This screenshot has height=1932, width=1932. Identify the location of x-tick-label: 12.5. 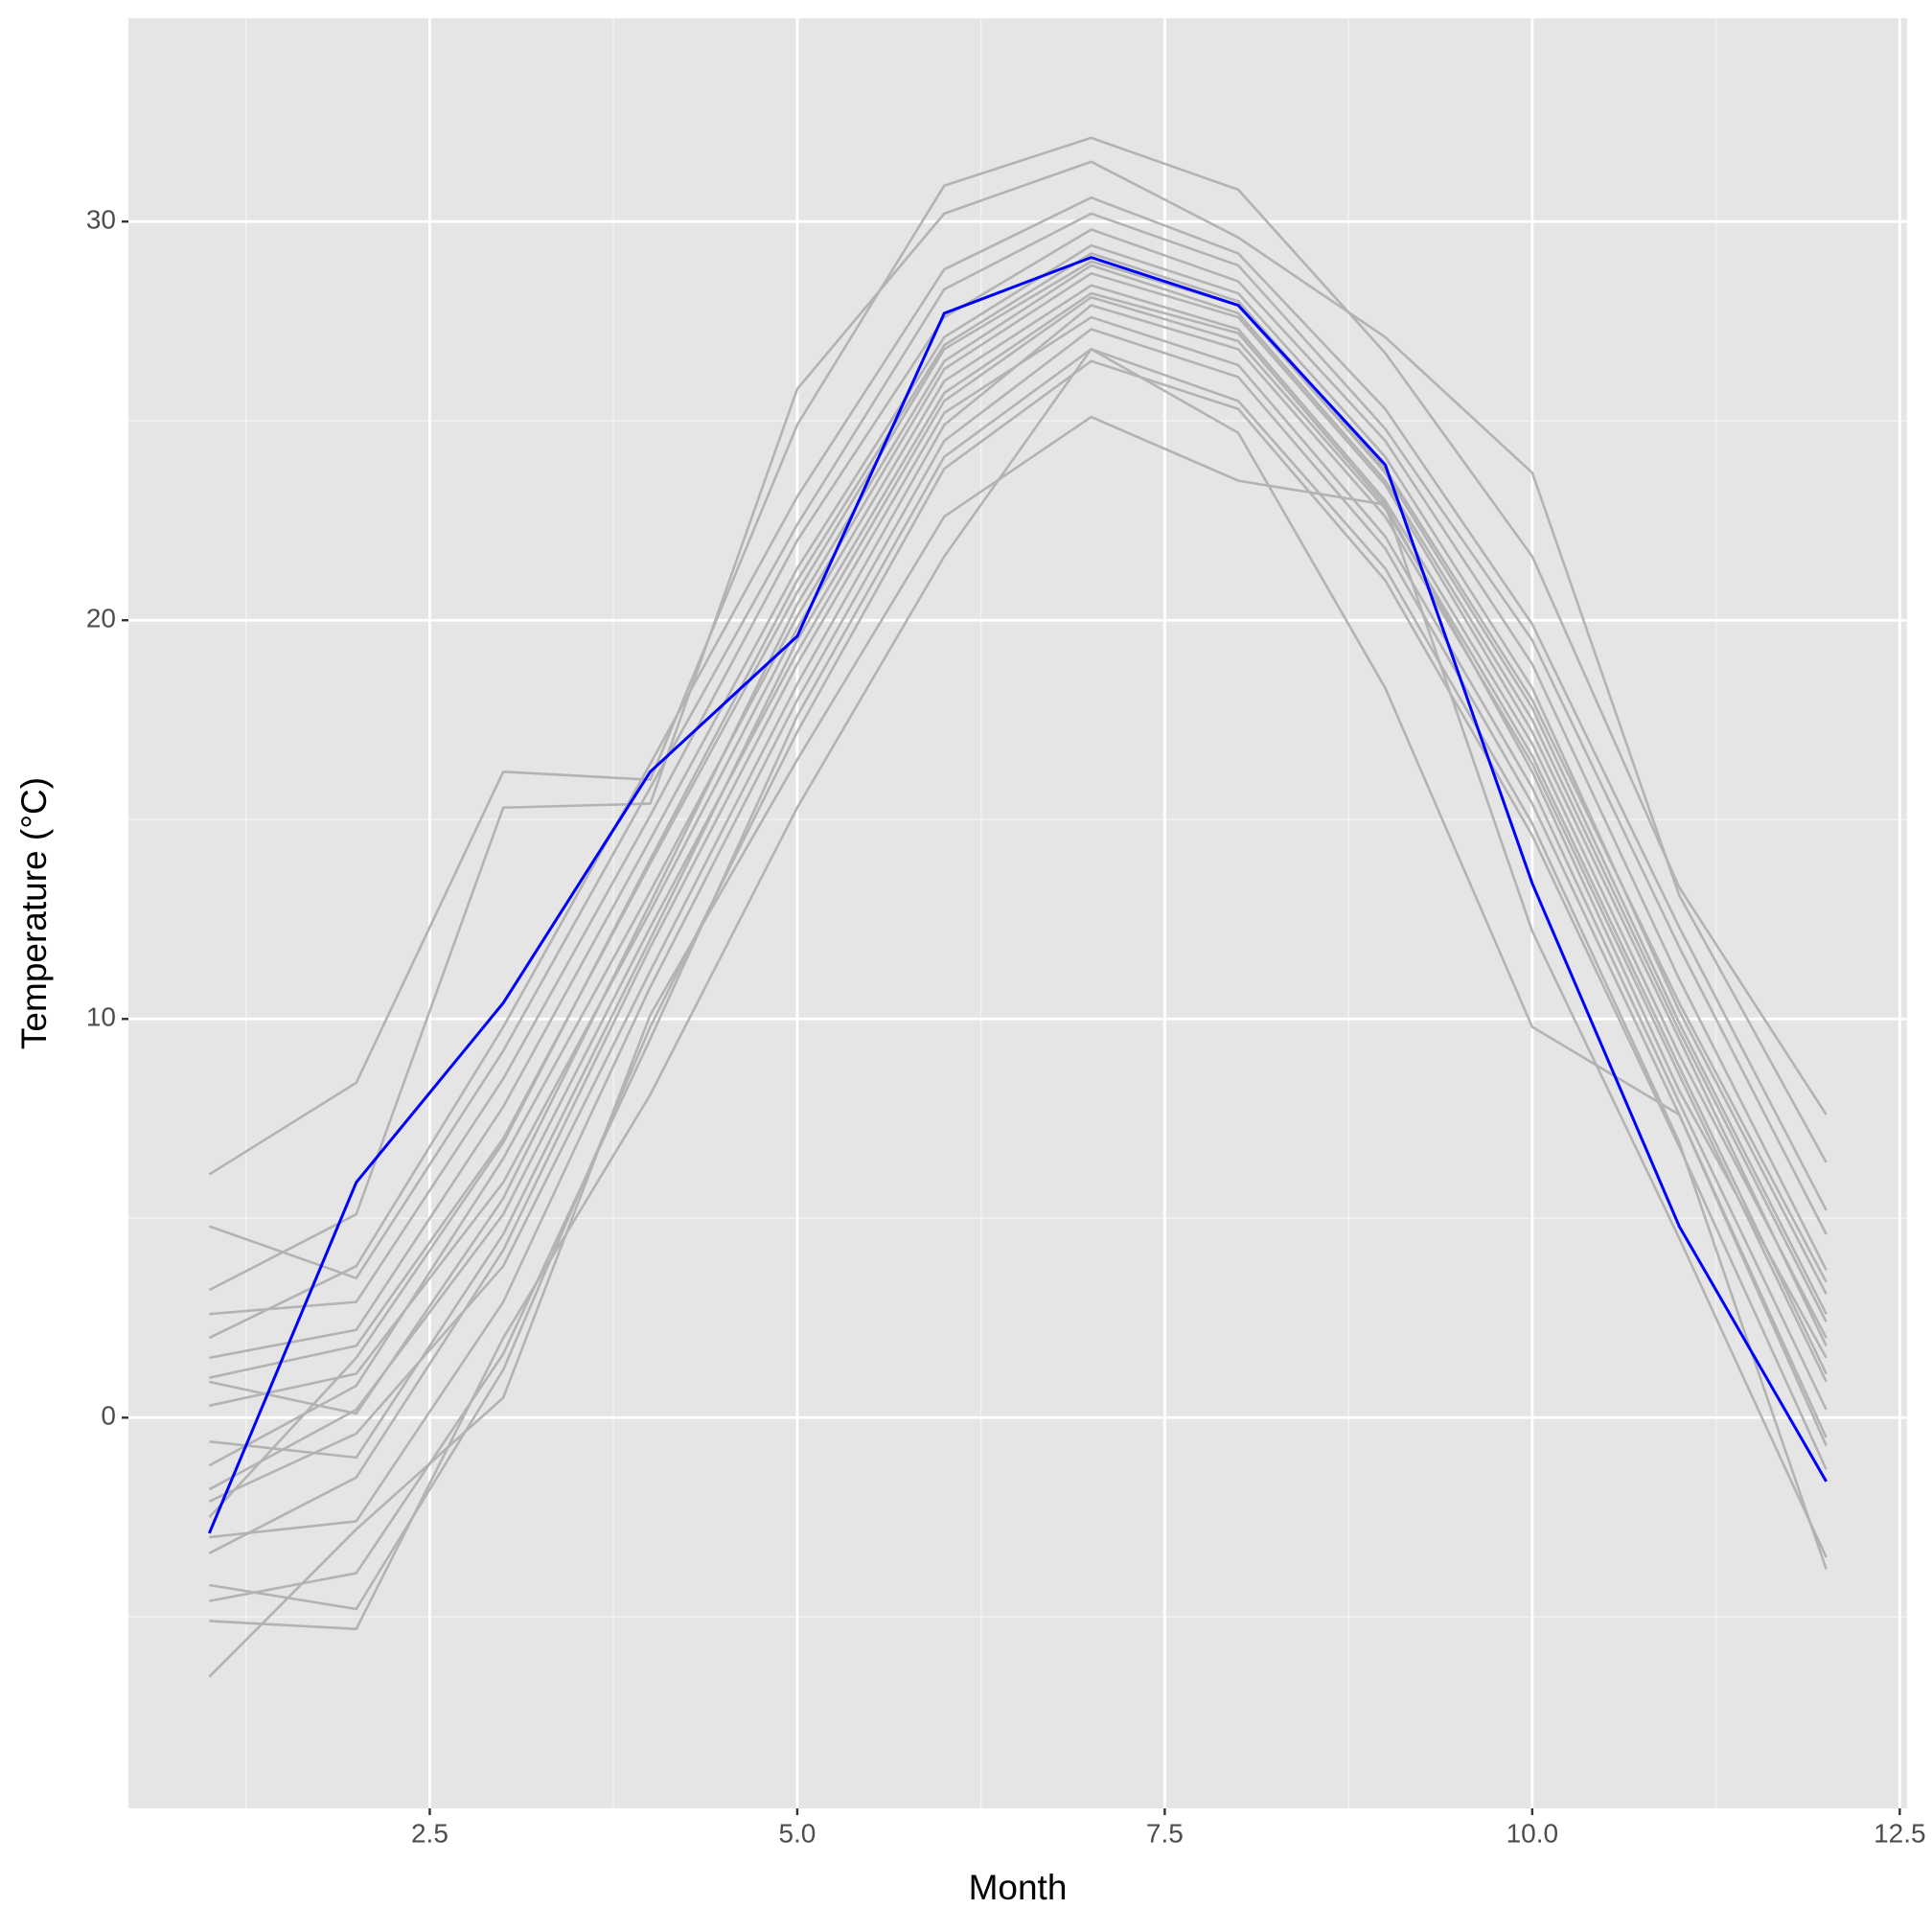
(1900, 1833).